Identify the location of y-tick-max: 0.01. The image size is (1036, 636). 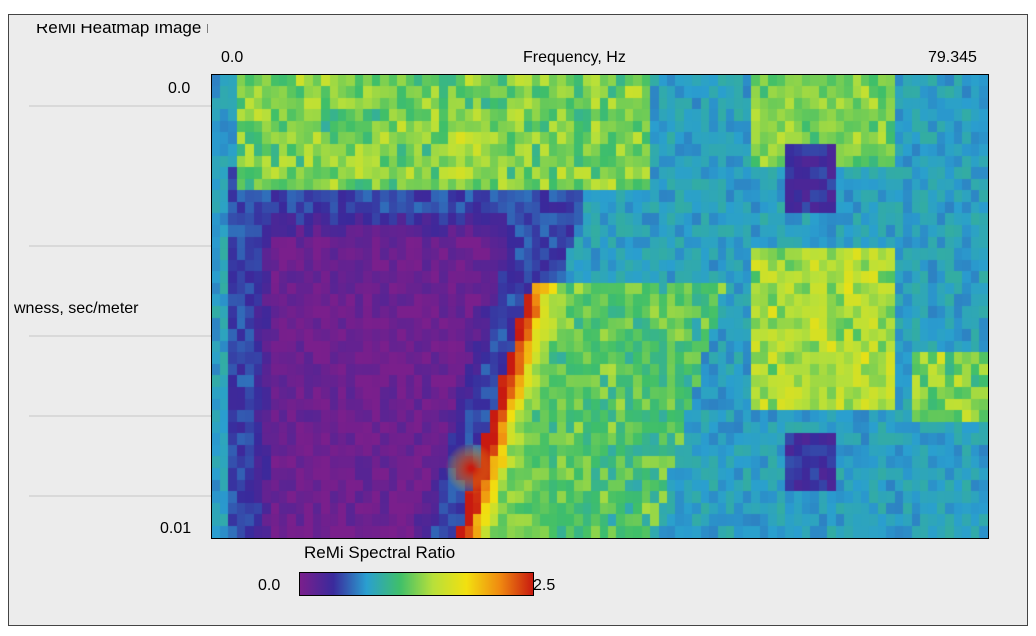
(176, 528).